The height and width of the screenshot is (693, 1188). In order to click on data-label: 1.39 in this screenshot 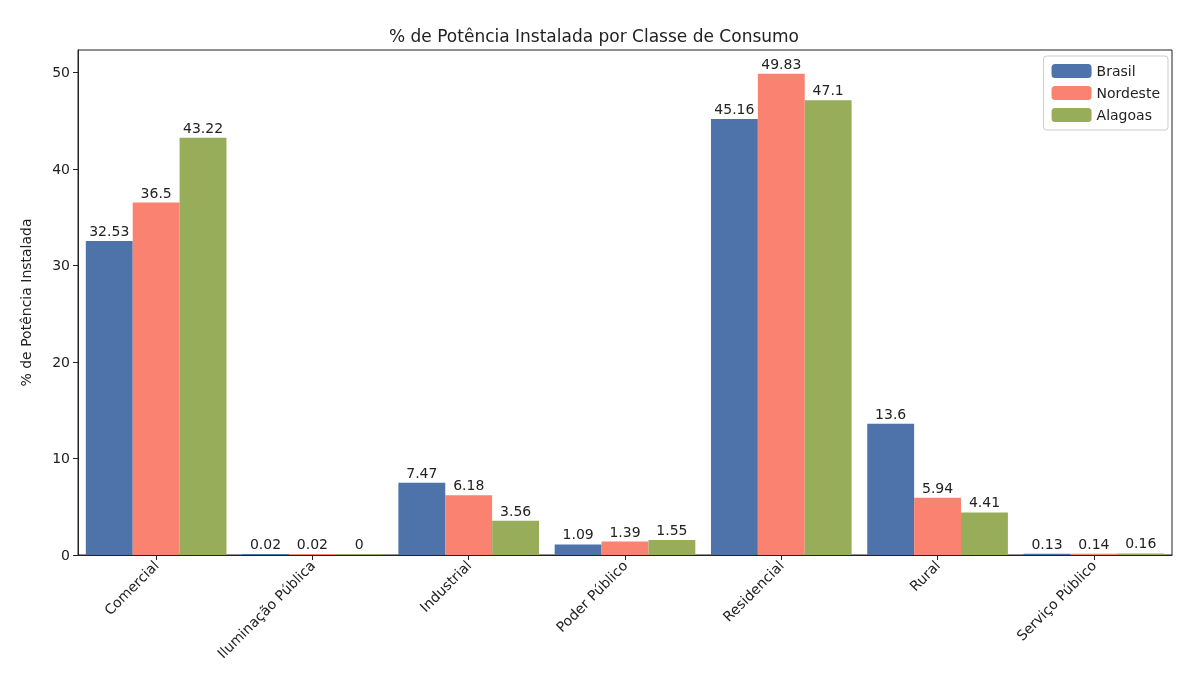, I will do `click(625, 531)`.